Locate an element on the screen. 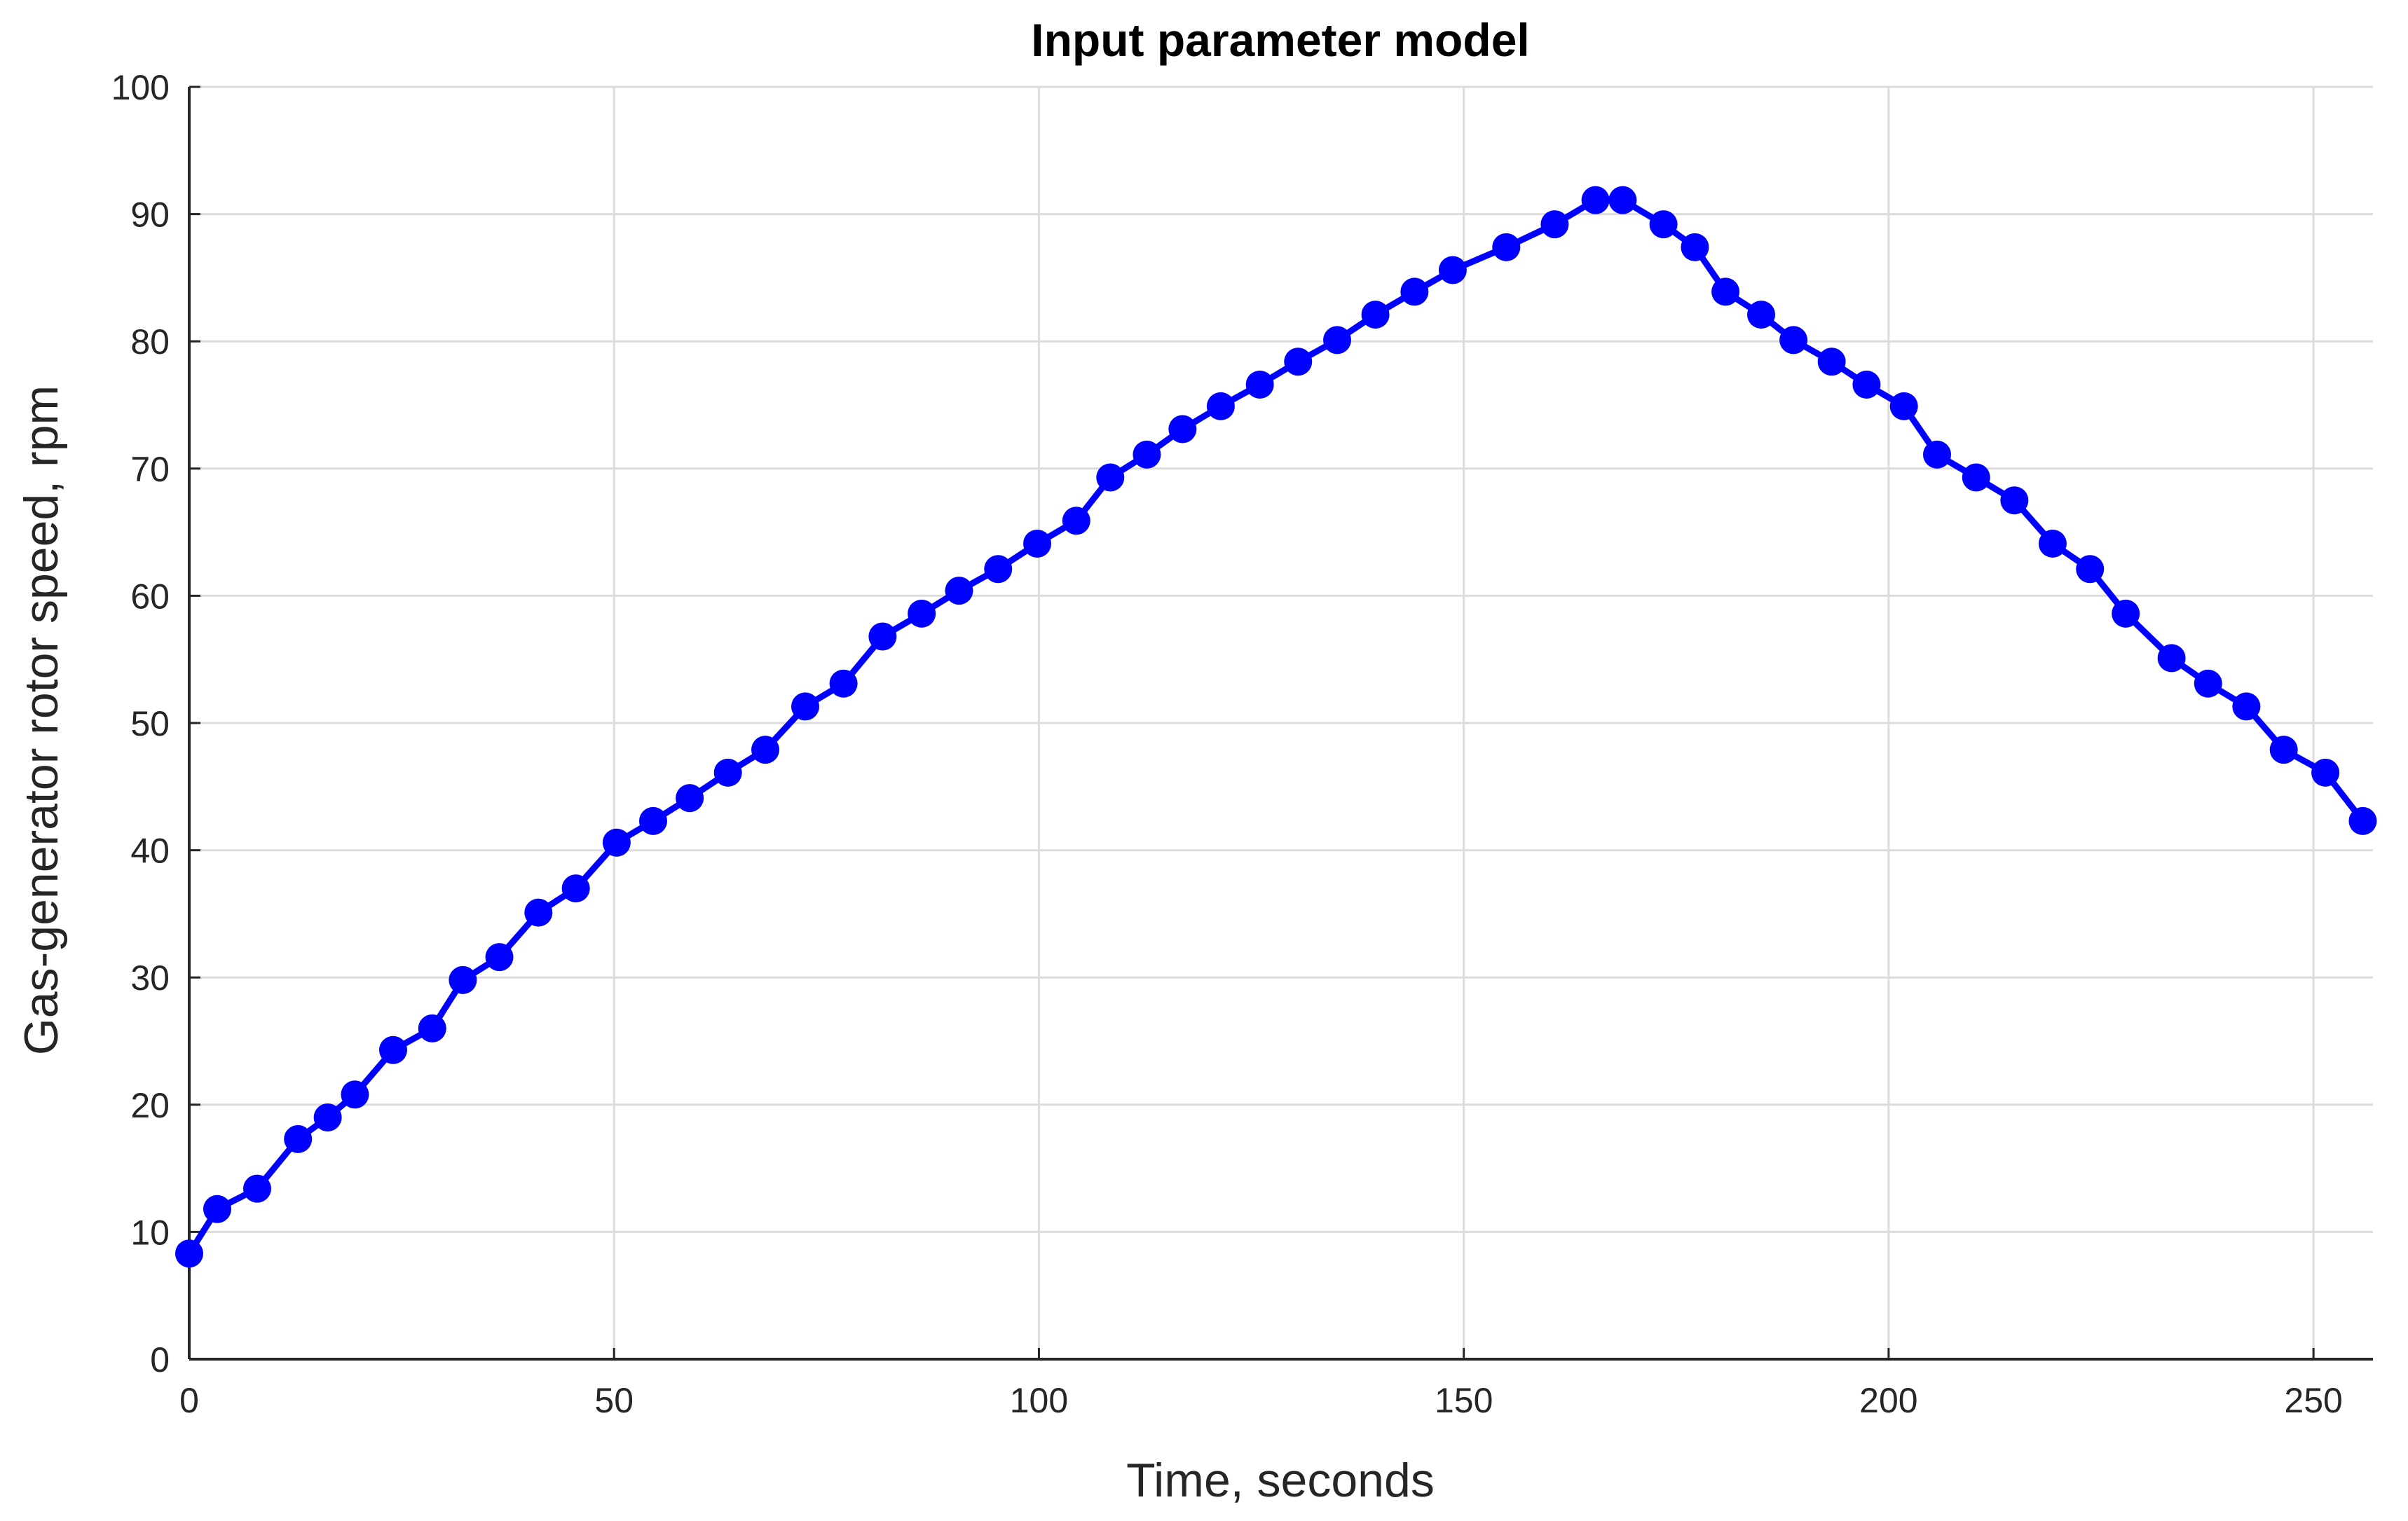 Image resolution: width=2408 pixels, height=1521 pixels. x-axis-label: Time, seconds is located at coordinates (1280, 1480).